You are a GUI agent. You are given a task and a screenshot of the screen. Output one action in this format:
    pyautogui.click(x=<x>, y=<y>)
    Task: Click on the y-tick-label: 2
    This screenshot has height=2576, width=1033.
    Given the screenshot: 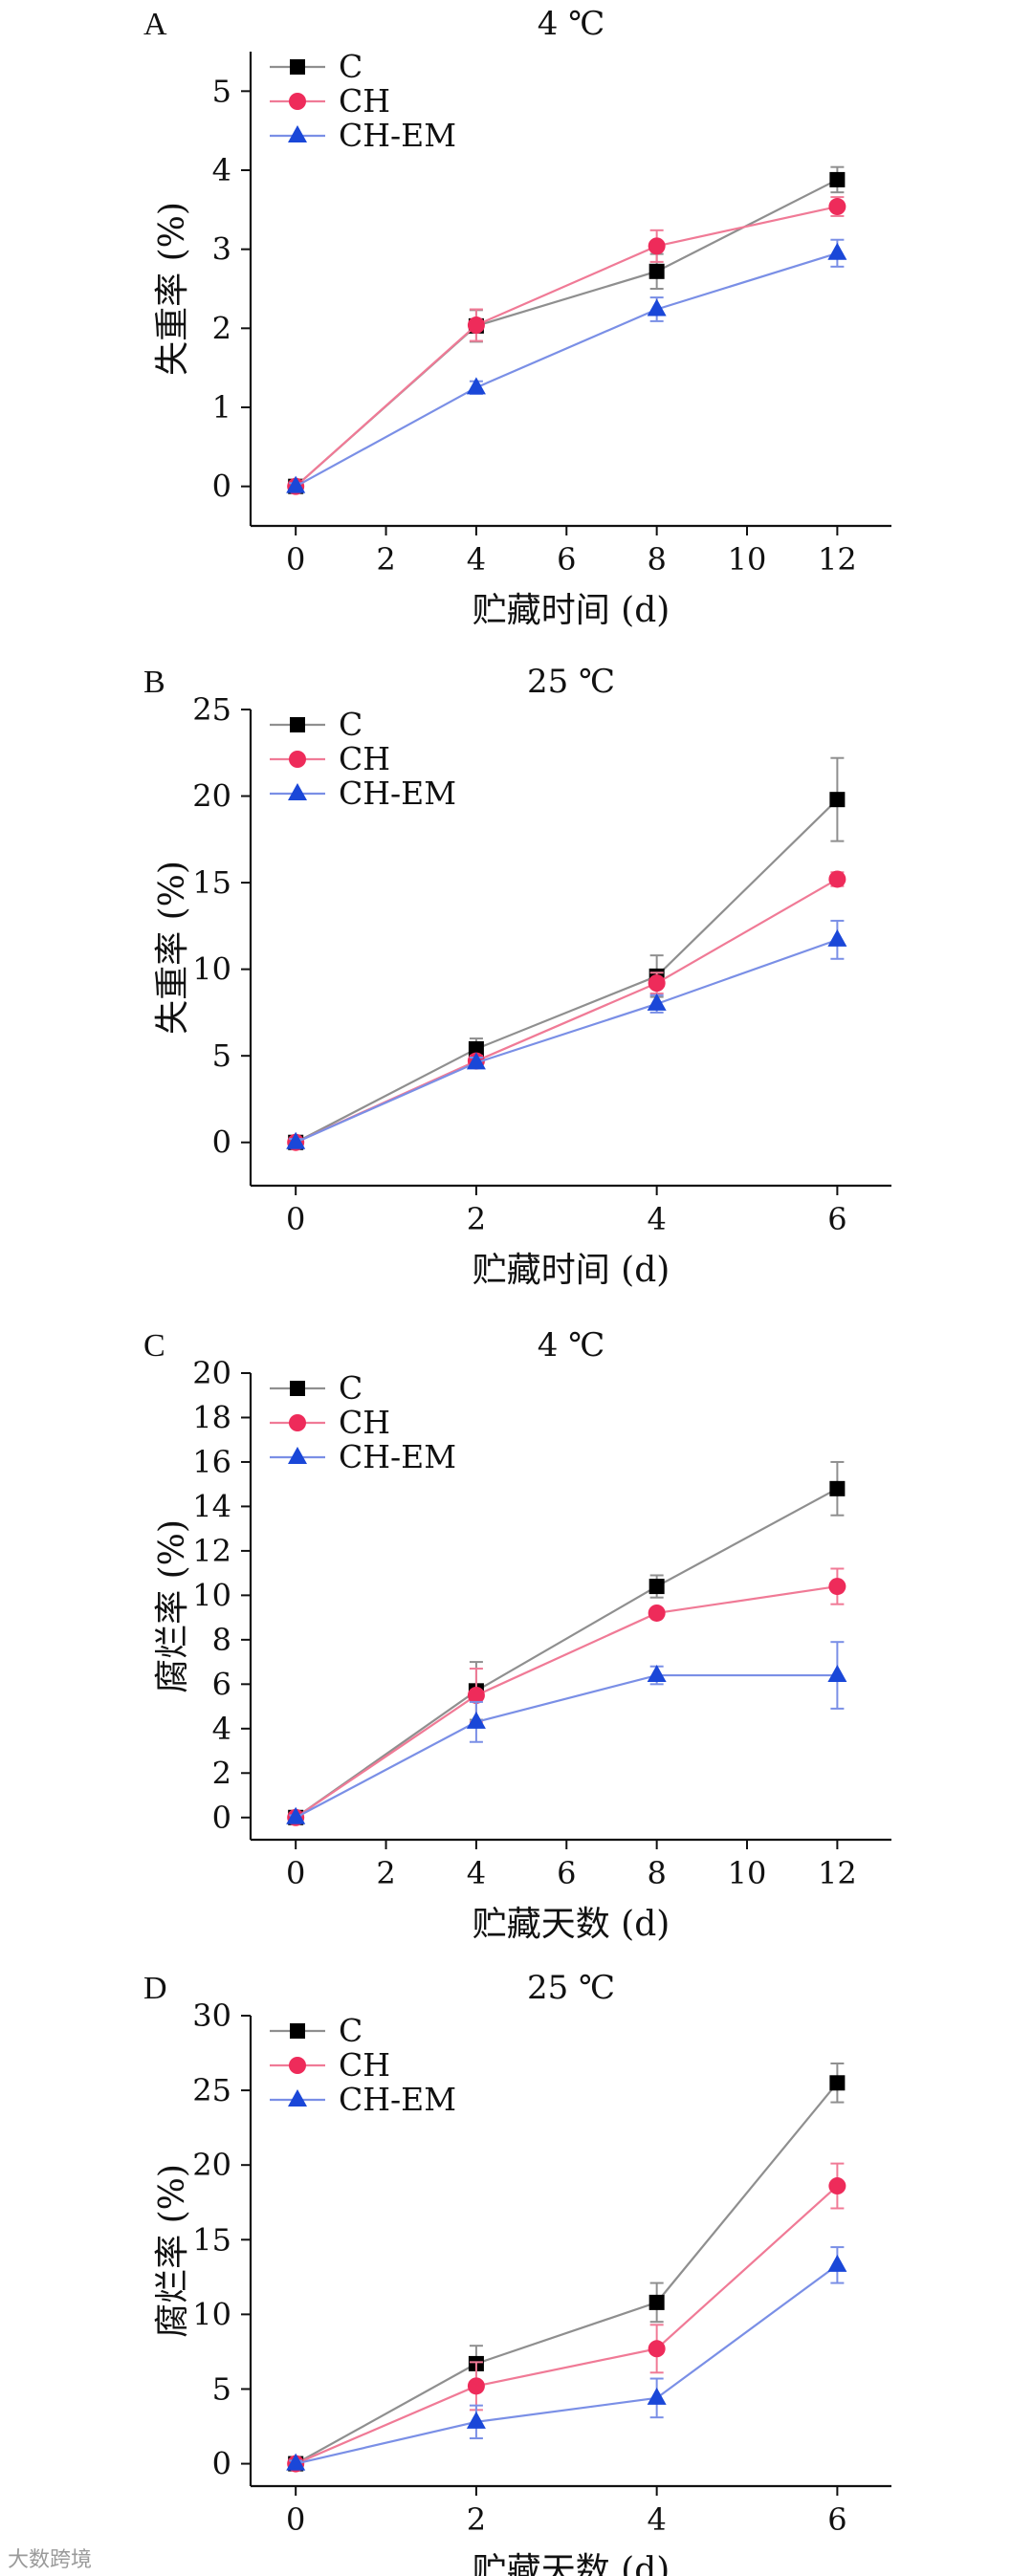 What is the action you would take?
    pyautogui.click(x=221, y=328)
    